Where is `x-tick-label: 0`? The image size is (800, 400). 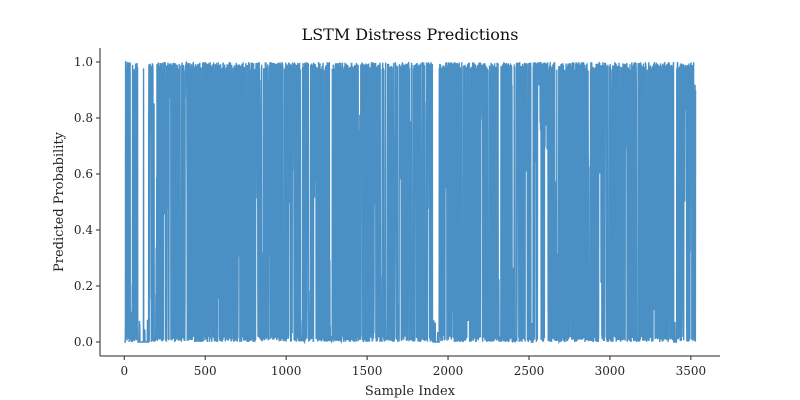 x-tick-label: 0 is located at coordinates (124, 371).